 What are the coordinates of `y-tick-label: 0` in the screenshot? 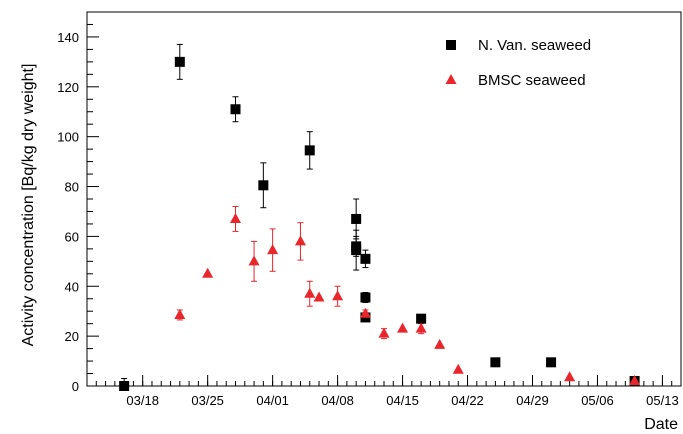 It's located at (75, 386).